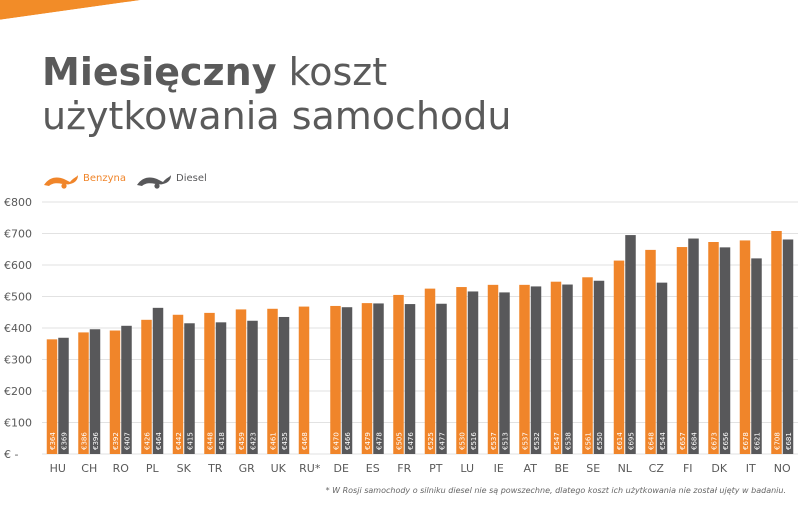 The image size is (800, 512). Describe the element at coordinates (89, 468) in the screenshot. I see `x-tick-label: CH` at that location.